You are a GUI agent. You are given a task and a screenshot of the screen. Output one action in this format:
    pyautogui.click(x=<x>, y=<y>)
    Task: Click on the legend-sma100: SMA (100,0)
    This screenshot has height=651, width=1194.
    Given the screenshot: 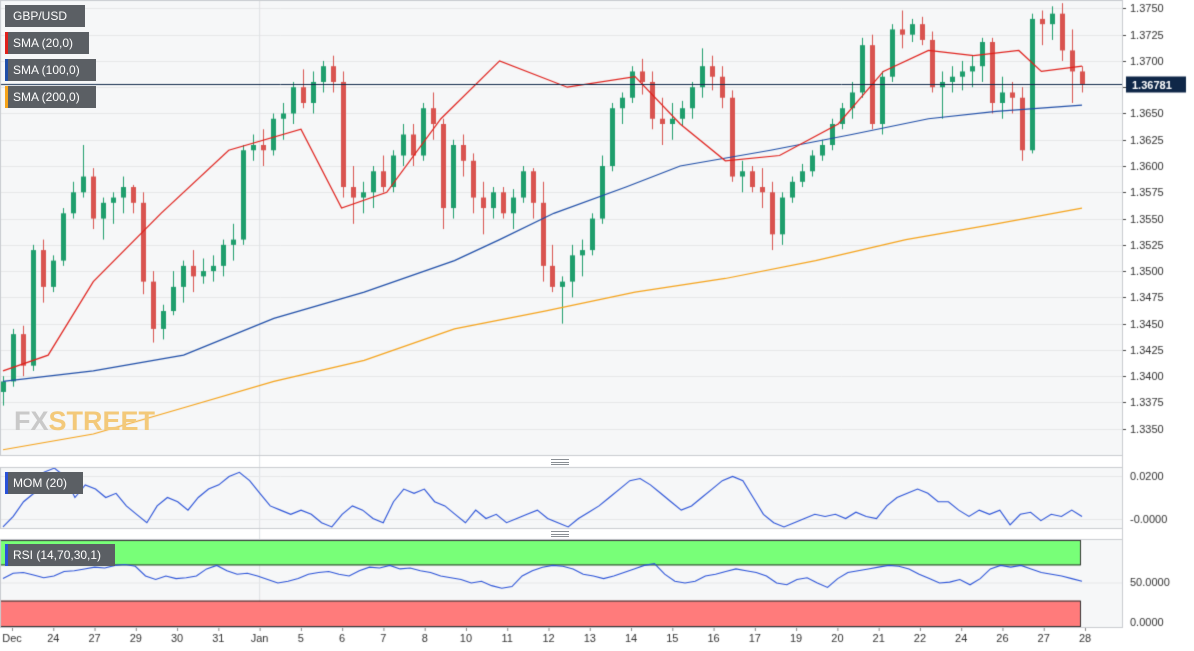 What is the action you would take?
    pyautogui.click(x=50, y=70)
    